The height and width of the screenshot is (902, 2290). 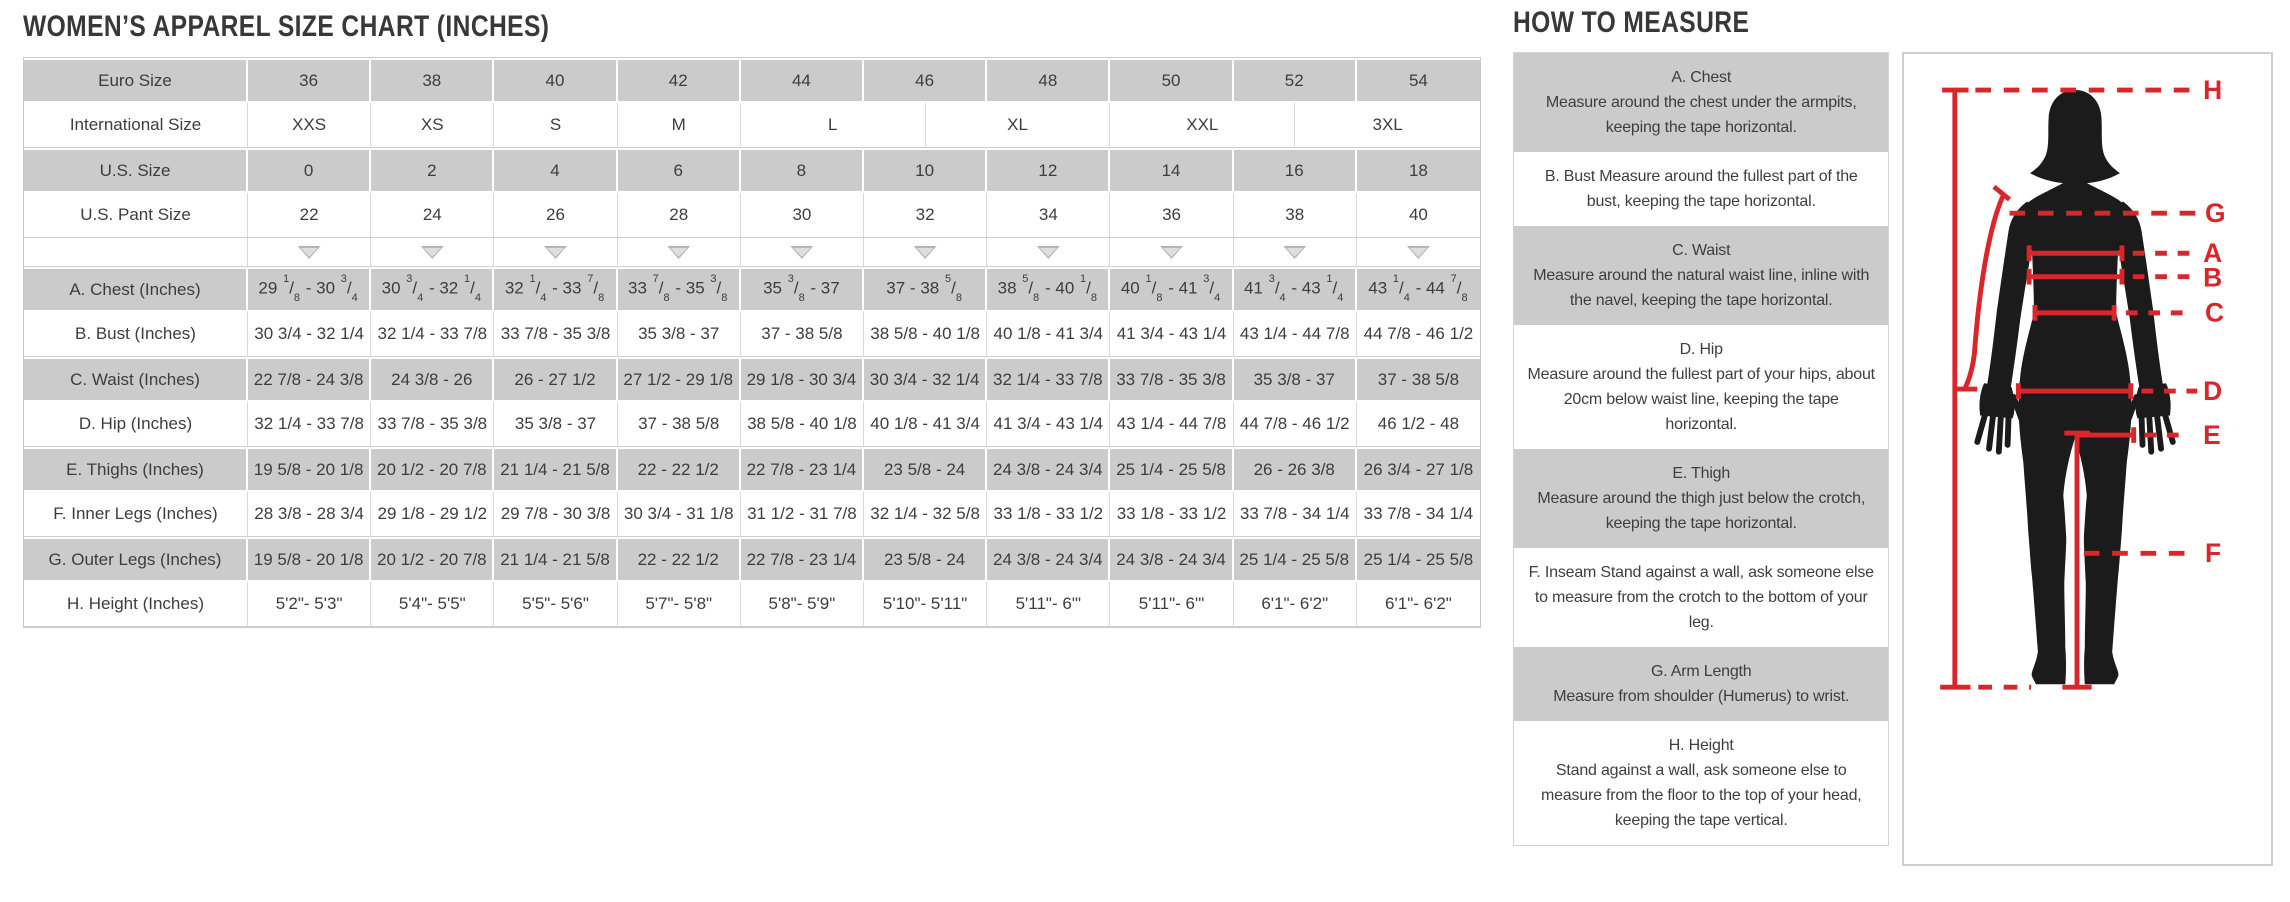 I want to click on figure-label-e: E, so click(x=2213, y=435).